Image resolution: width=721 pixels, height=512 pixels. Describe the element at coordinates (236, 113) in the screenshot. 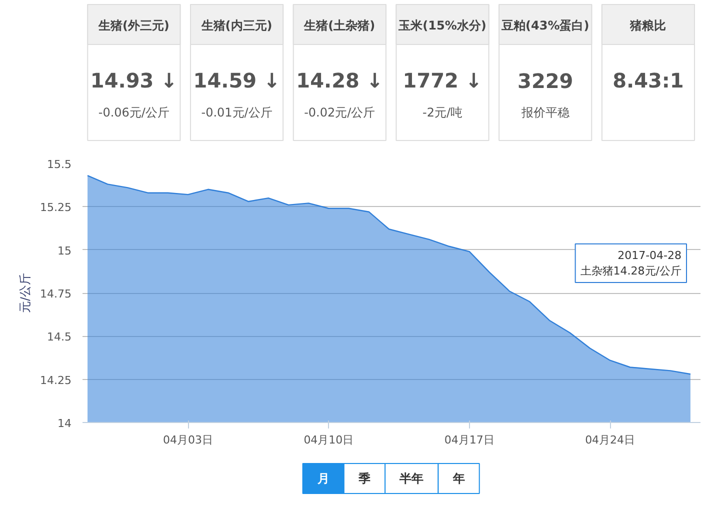

I see `text: -0.01元/公斤` at that location.